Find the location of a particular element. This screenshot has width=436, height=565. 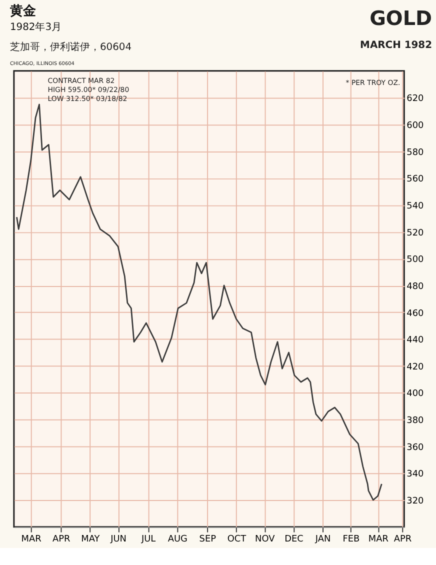

x-tick-label: SEP is located at coordinates (208, 539).